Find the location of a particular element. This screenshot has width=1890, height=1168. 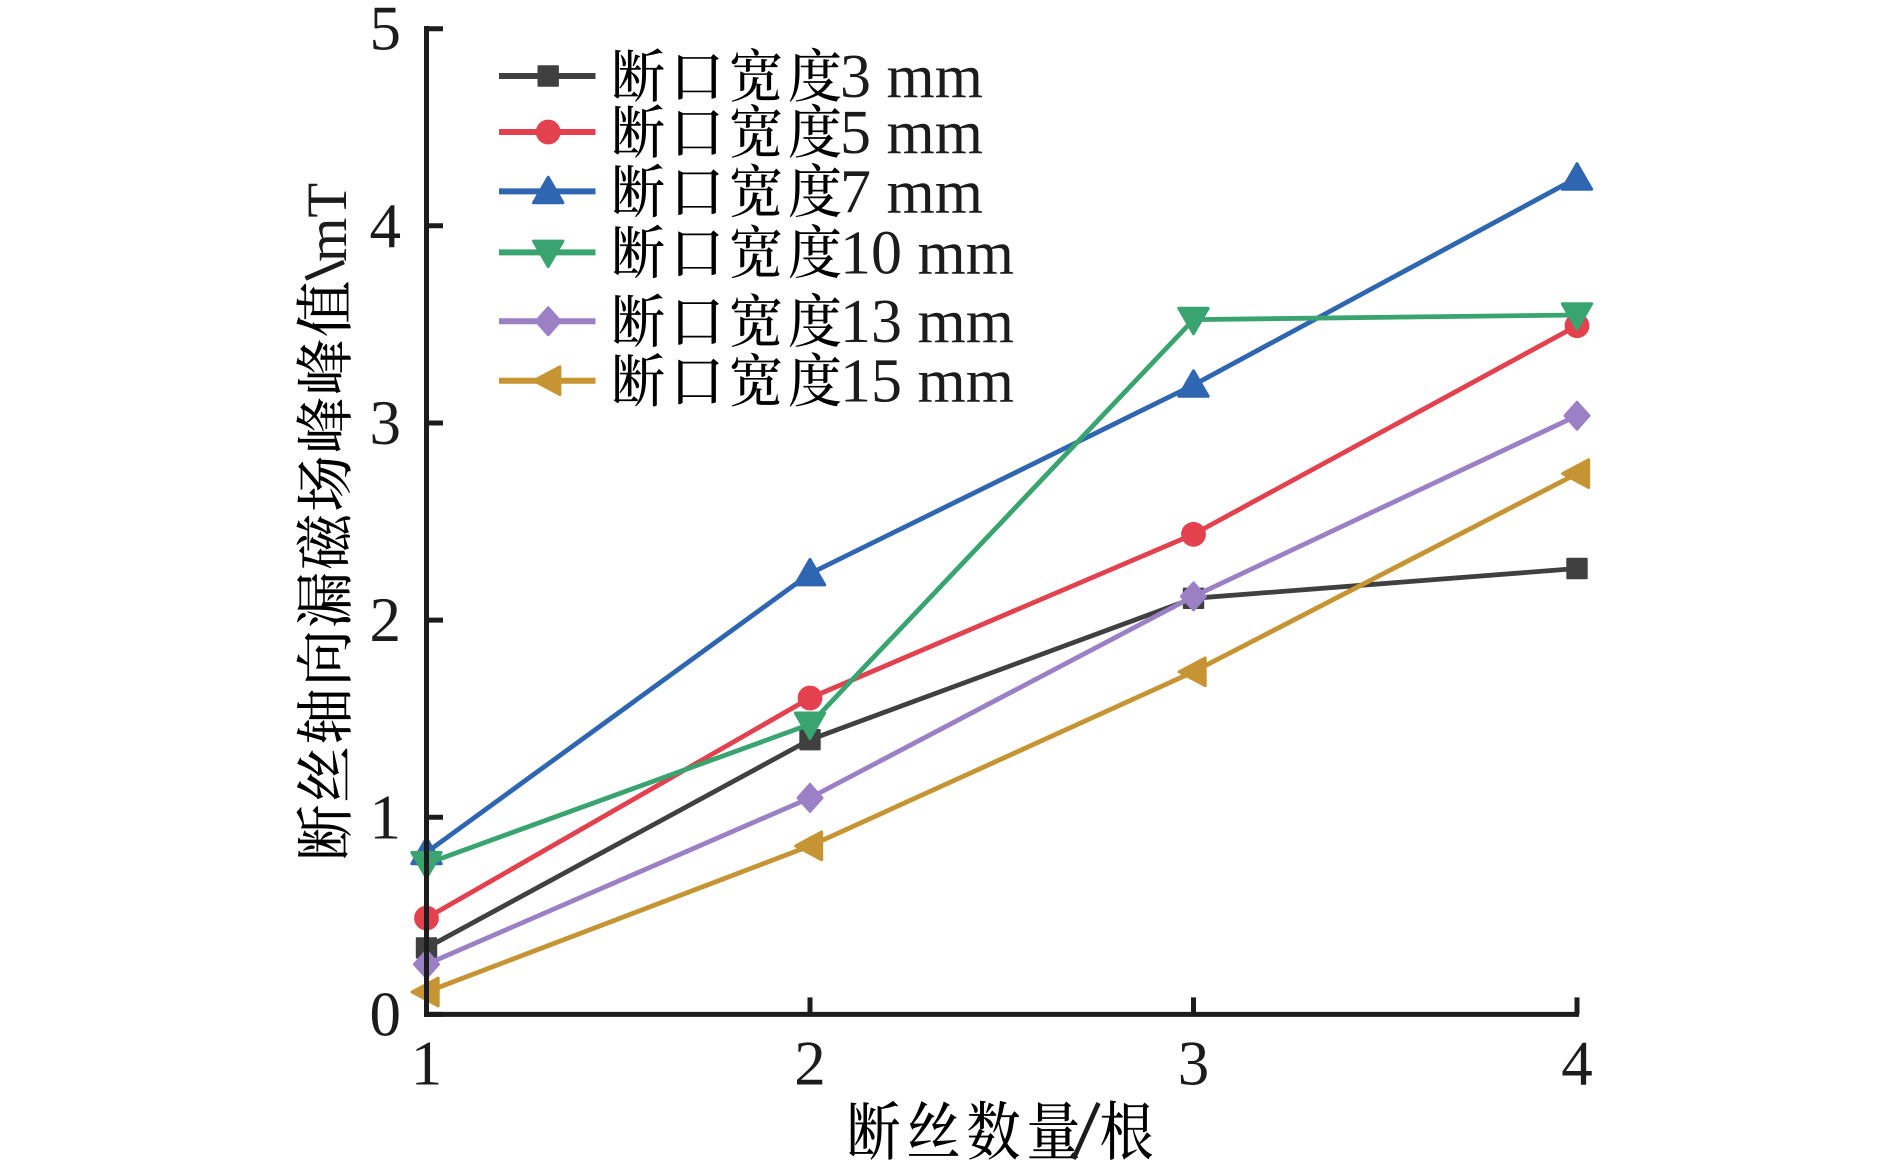

svg-text: 3 mm is located at coordinates (911, 77).